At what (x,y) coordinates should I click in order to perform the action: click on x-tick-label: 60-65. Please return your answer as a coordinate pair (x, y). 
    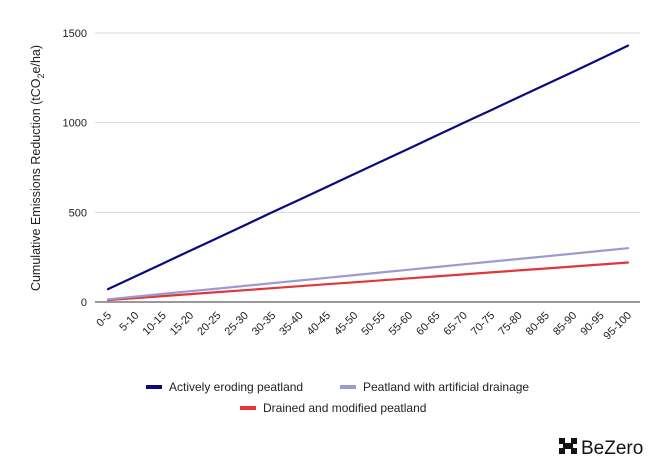
    Looking at the image, I should click on (428, 324).